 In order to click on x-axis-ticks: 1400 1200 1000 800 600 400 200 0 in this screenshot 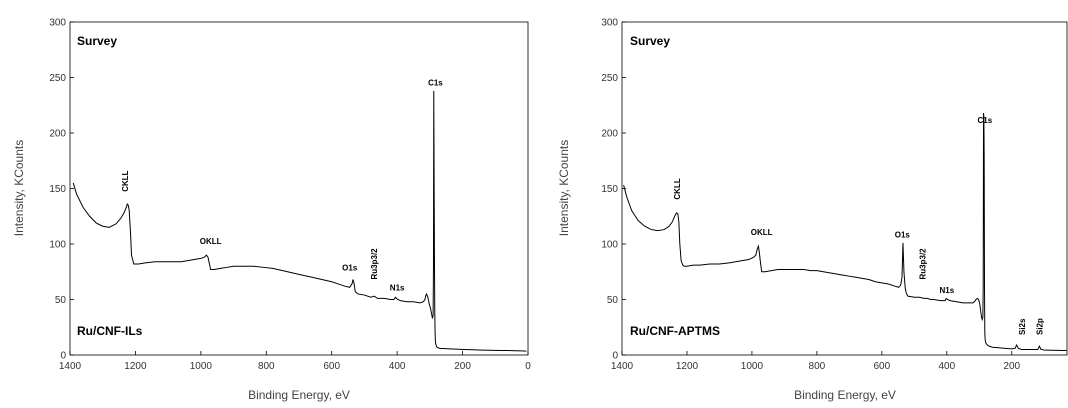, I will do `click(295, 361)`.